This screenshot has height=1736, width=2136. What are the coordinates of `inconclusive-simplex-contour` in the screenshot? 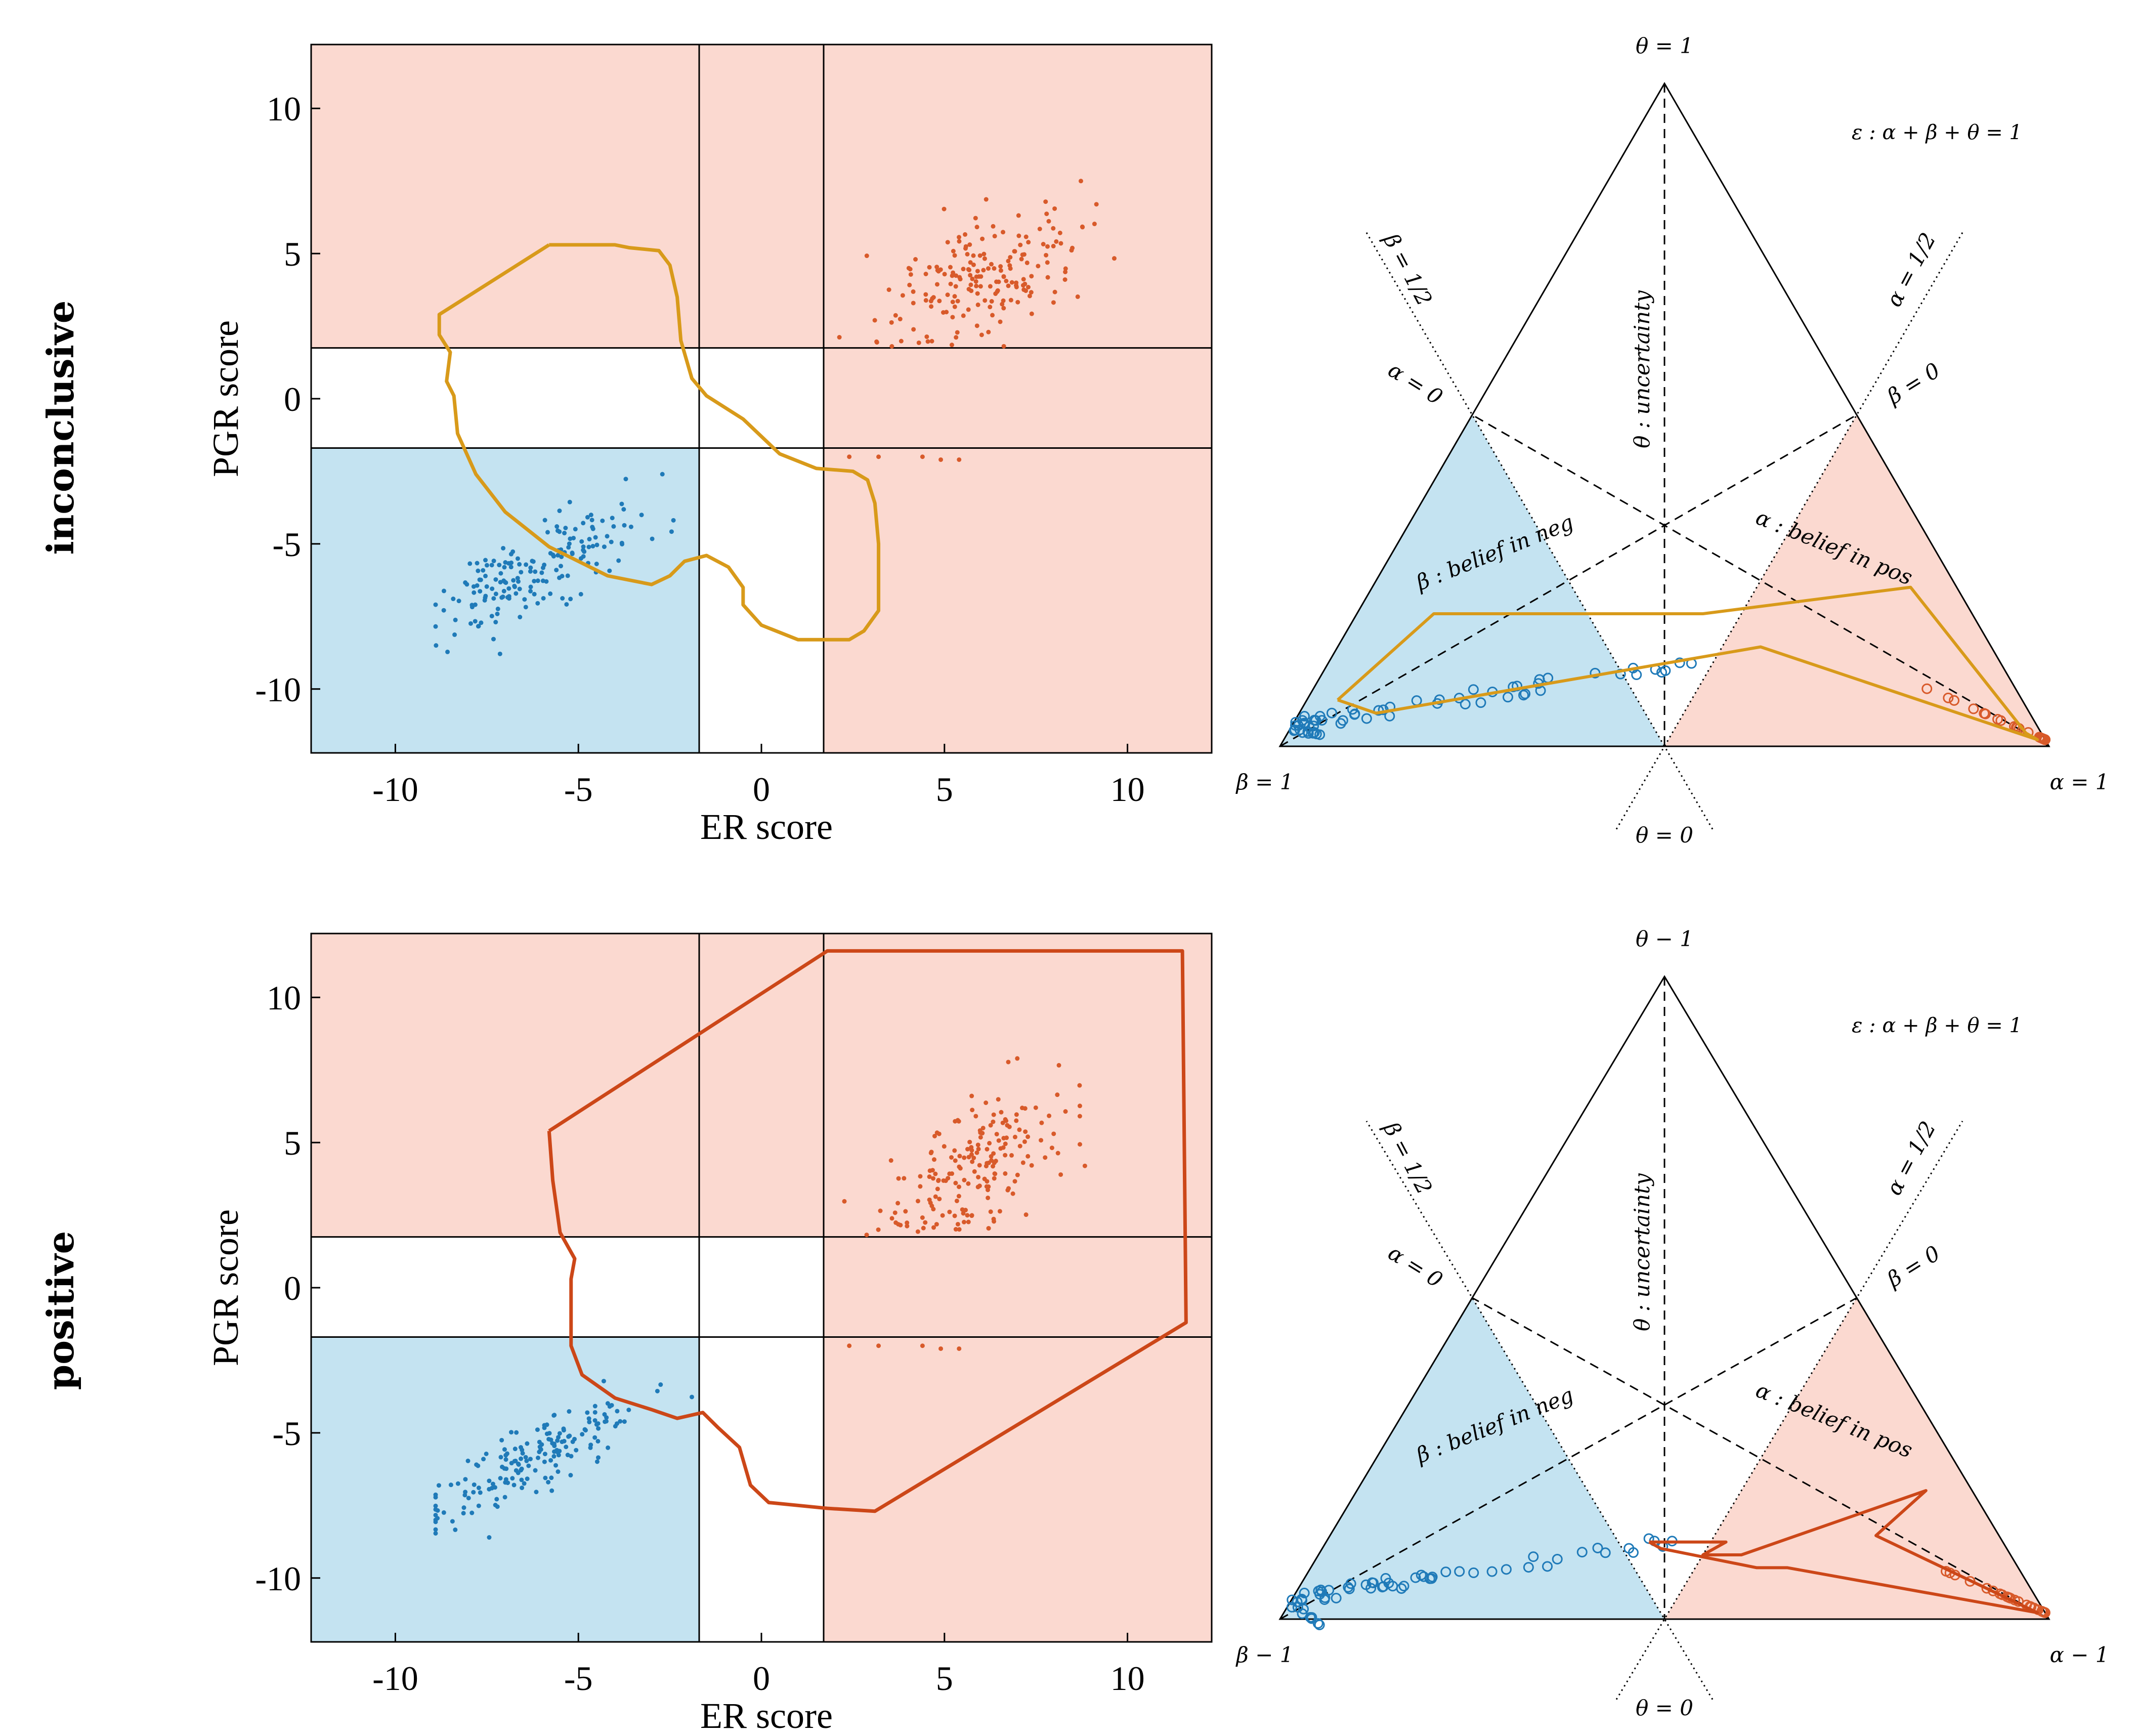 It's located at (1688, 663).